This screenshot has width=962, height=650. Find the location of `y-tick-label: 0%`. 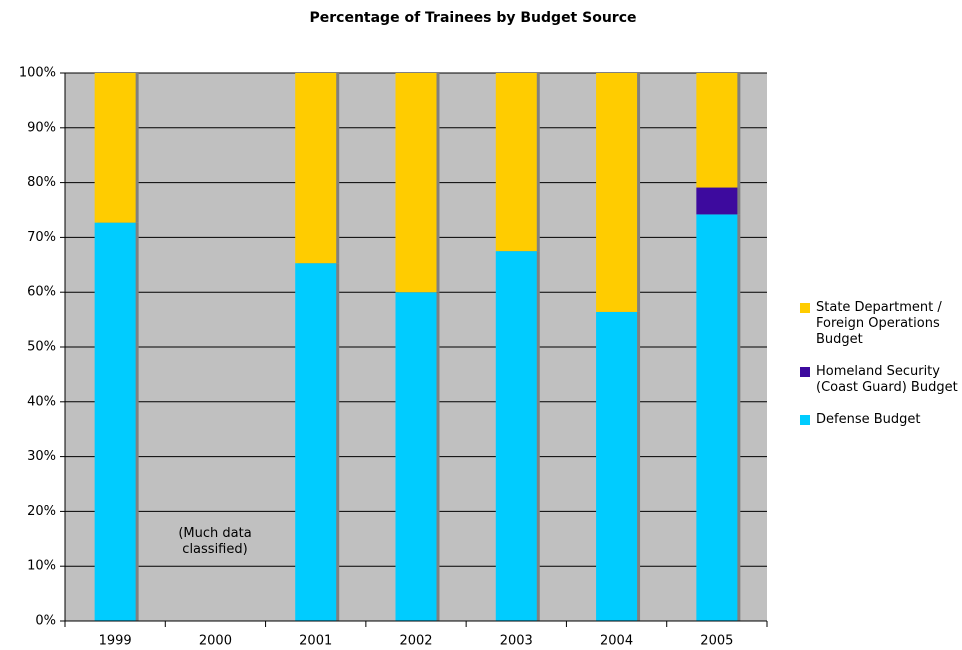

y-tick-label: 0% is located at coordinates (45, 621).